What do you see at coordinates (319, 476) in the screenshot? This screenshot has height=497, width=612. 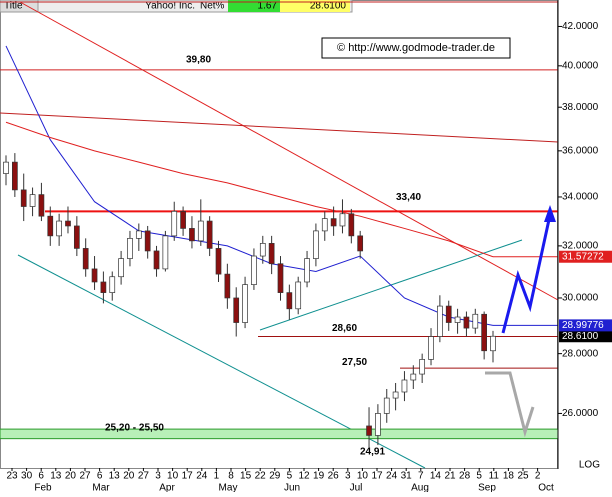 I see `x-tick-label: 19` at bounding box center [319, 476].